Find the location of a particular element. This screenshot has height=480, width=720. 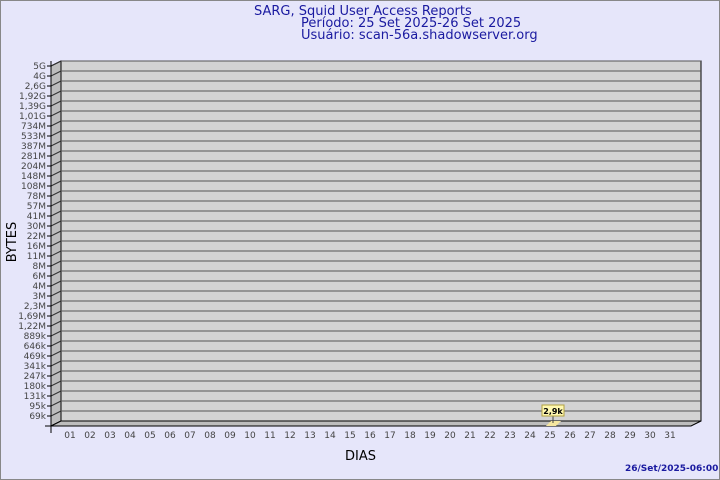

y-tick-label: 148M is located at coordinates (33, 177).